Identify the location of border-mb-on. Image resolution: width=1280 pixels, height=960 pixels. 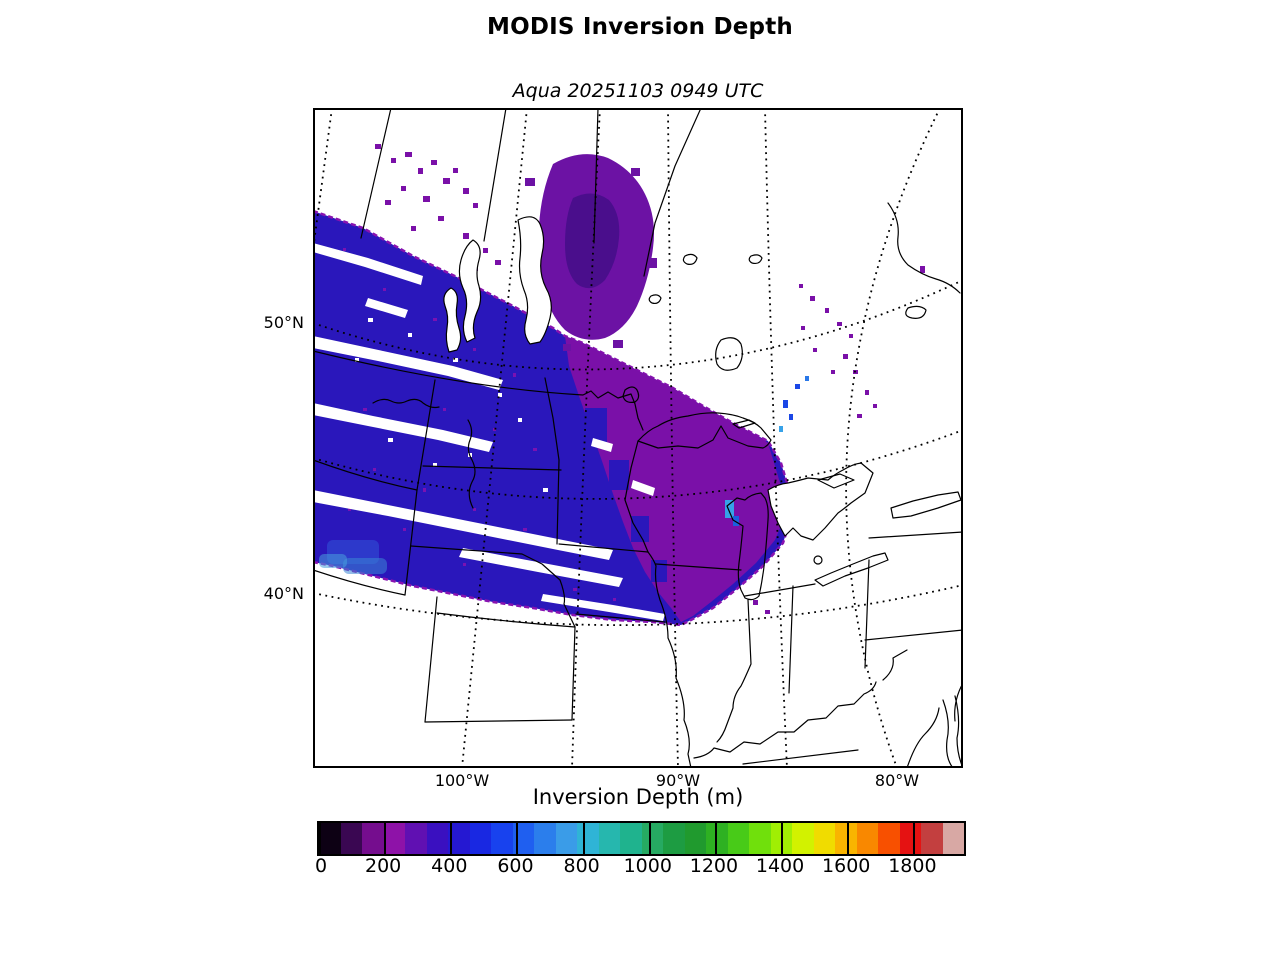
(596, 175).